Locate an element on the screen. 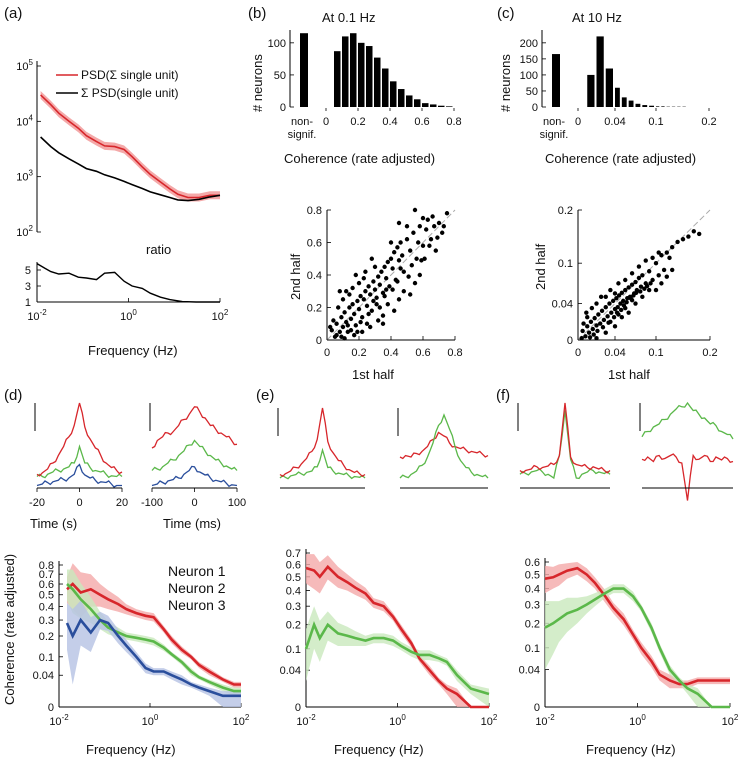  e-ccg-right-line-red is located at coordinates (444, 445).